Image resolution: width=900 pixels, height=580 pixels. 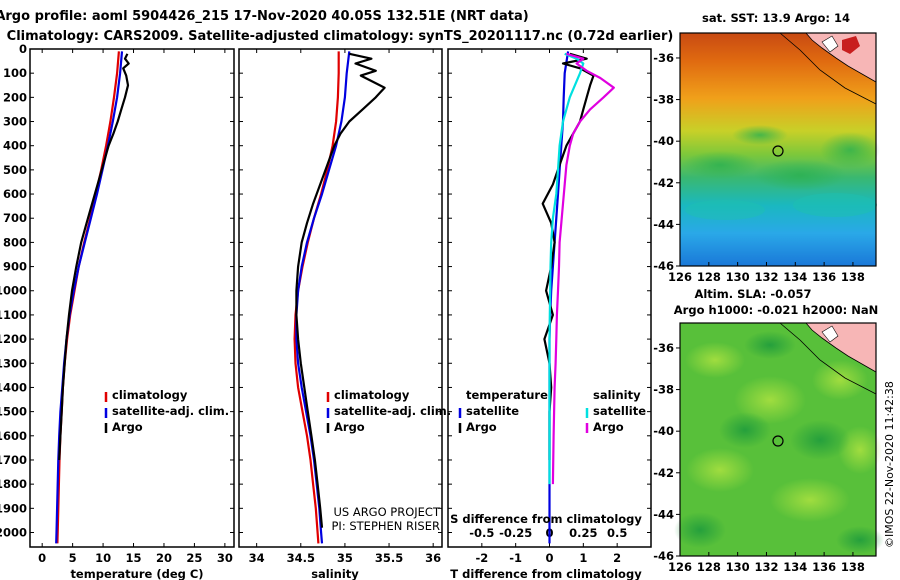 I want to click on x-tick-label: 25, so click(x=194, y=558).